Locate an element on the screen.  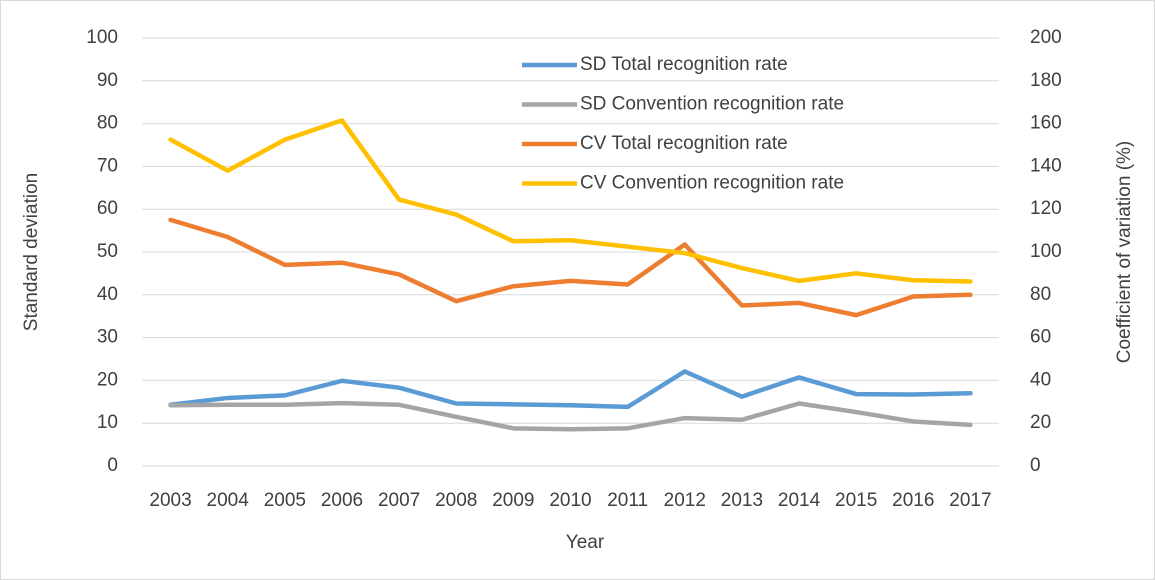
x-tick-label: 2008 is located at coordinates (456, 500).